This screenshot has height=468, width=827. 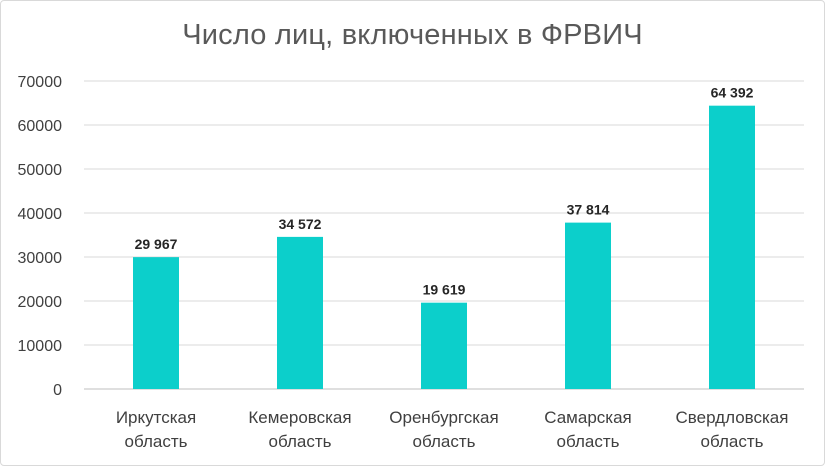 What do you see at coordinates (40, 302) in the screenshot?
I see `y-tick-label: 20000` at bounding box center [40, 302].